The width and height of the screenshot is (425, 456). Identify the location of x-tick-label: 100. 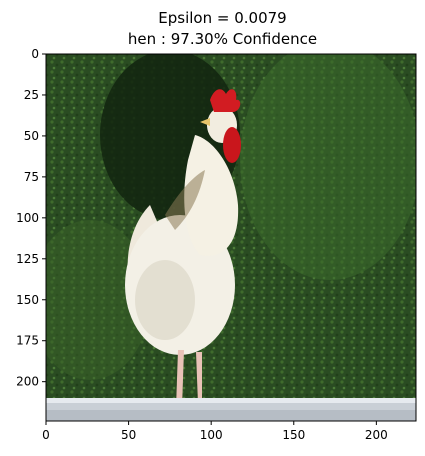
(211, 435).